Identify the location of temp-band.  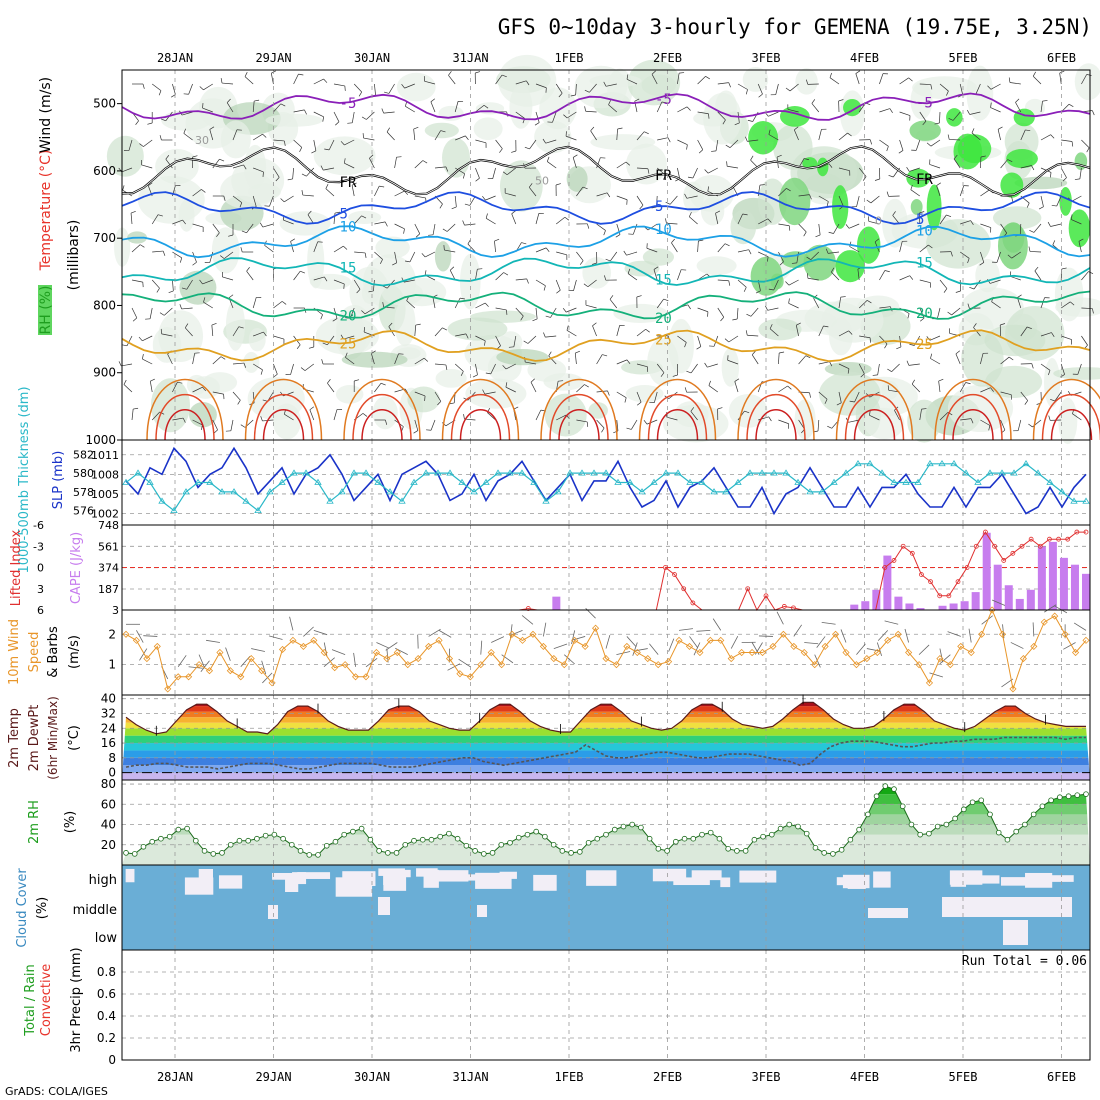
(606, 769).